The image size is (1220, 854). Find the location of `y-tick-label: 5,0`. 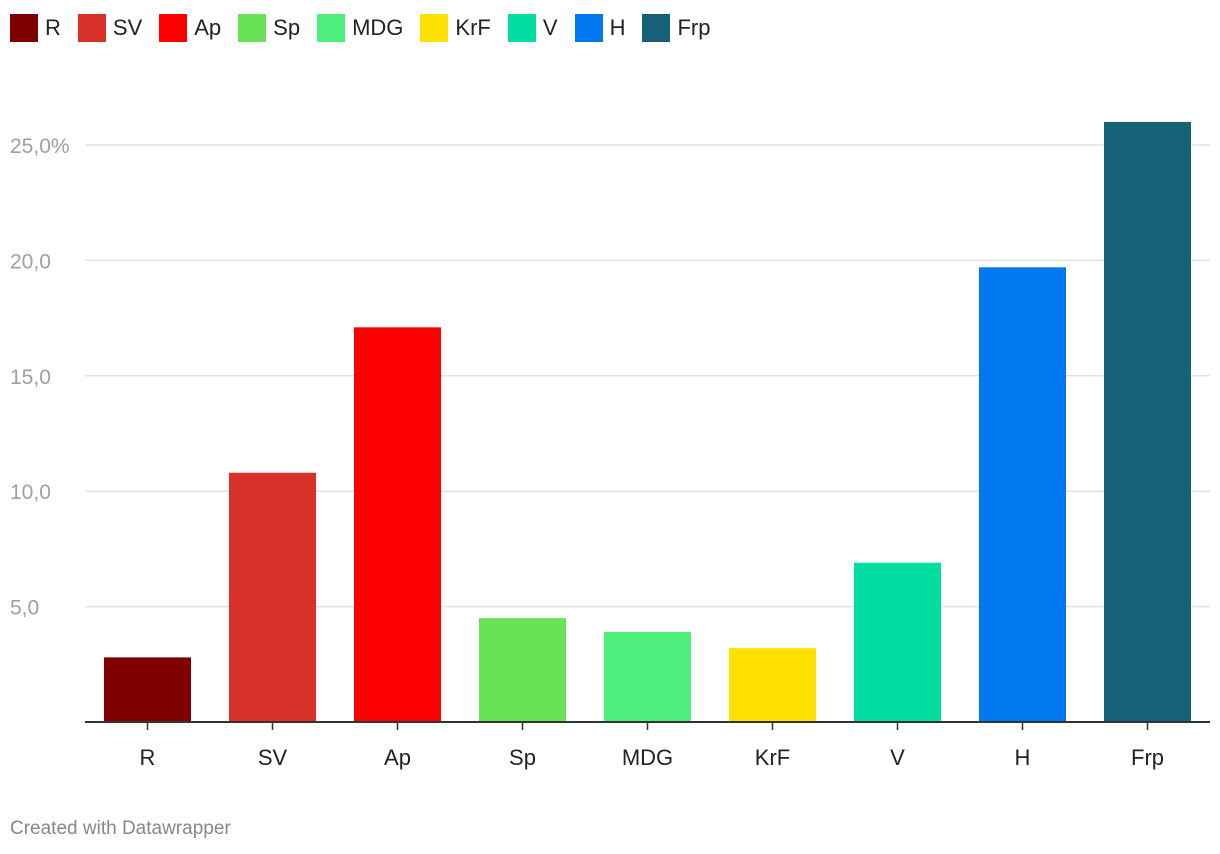

y-tick-label: 5,0 is located at coordinates (24, 608).